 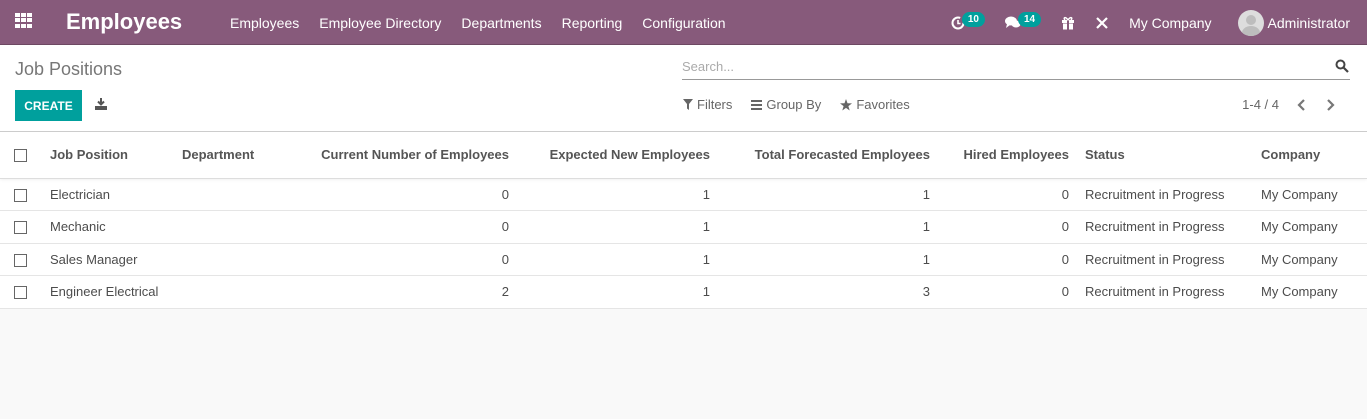 What do you see at coordinates (1105, 155) in the screenshot?
I see `col-status: Status` at bounding box center [1105, 155].